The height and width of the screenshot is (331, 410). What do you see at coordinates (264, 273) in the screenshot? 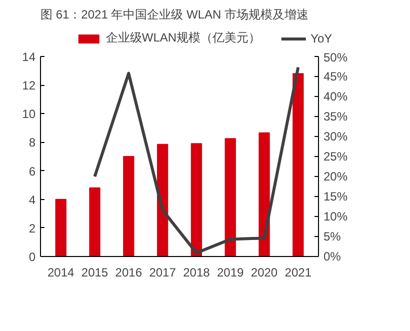
I see `x-tick-label: 2020` at bounding box center [264, 273].